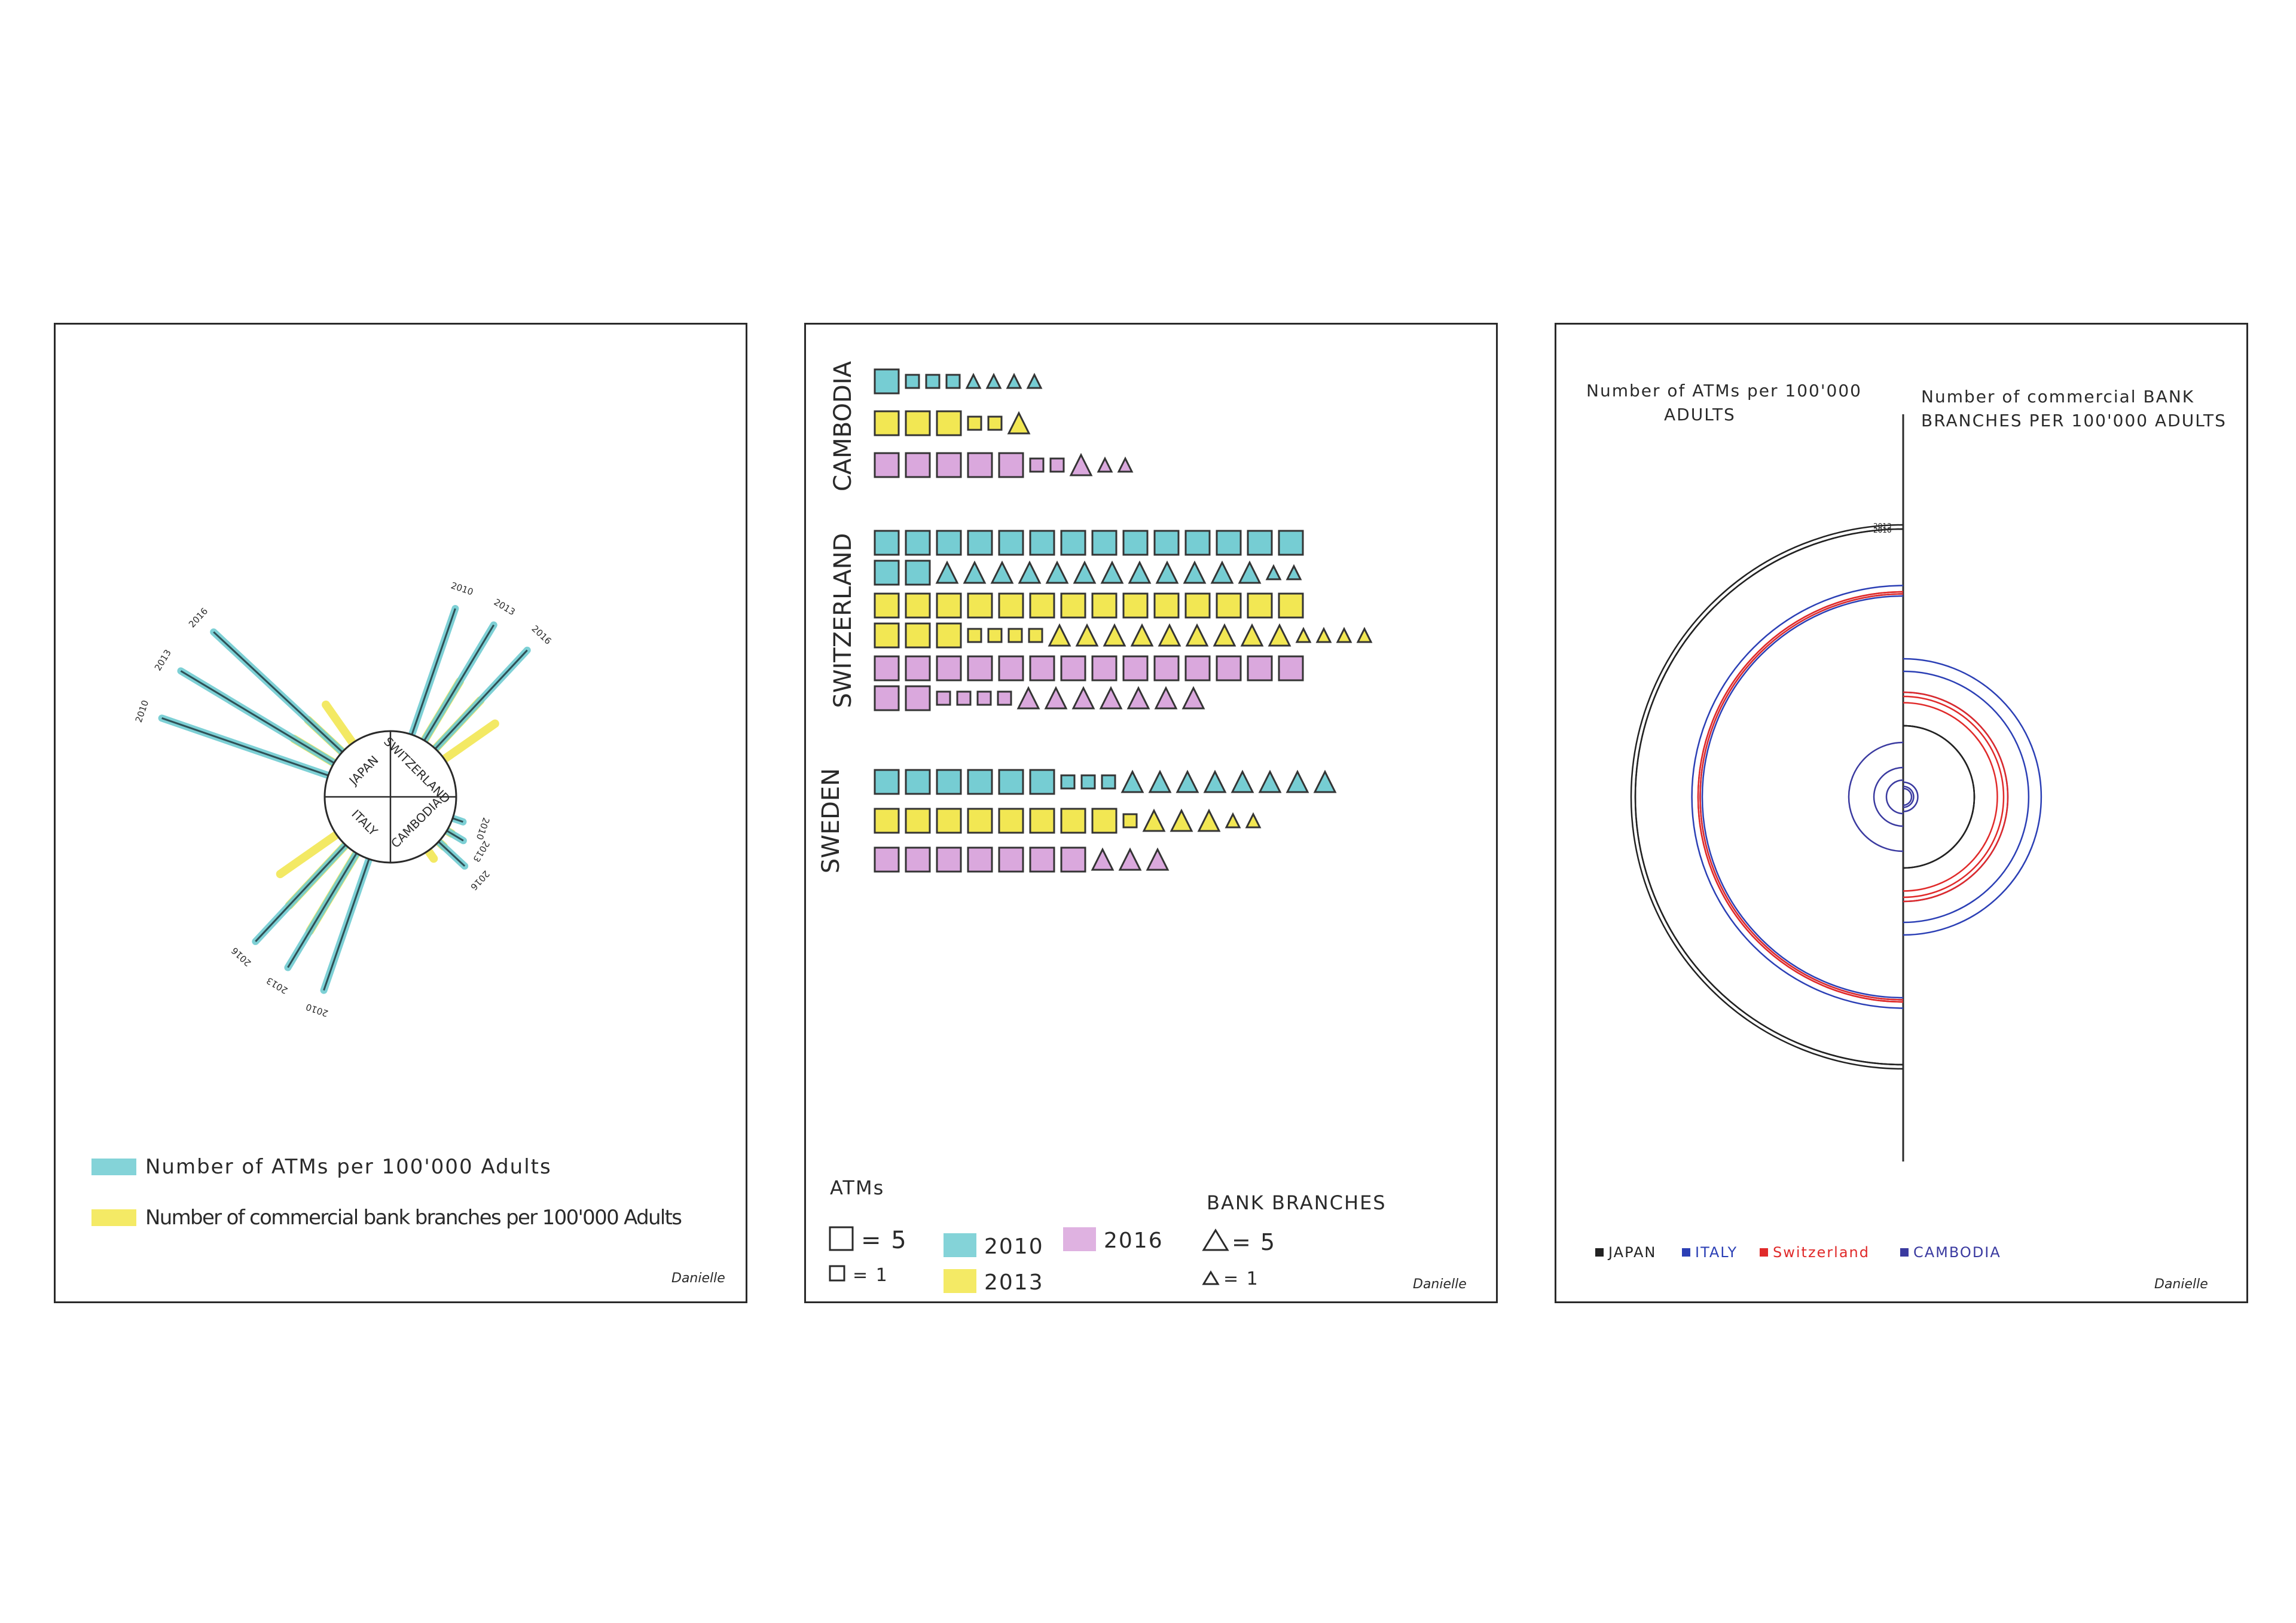 The height and width of the screenshot is (1623, 2296). What do you see at coordinates (1297, 1202) in the screenshot?
I see `legend-title-branches: BANK BRANCHES` at bounding box center [1297, 1202].